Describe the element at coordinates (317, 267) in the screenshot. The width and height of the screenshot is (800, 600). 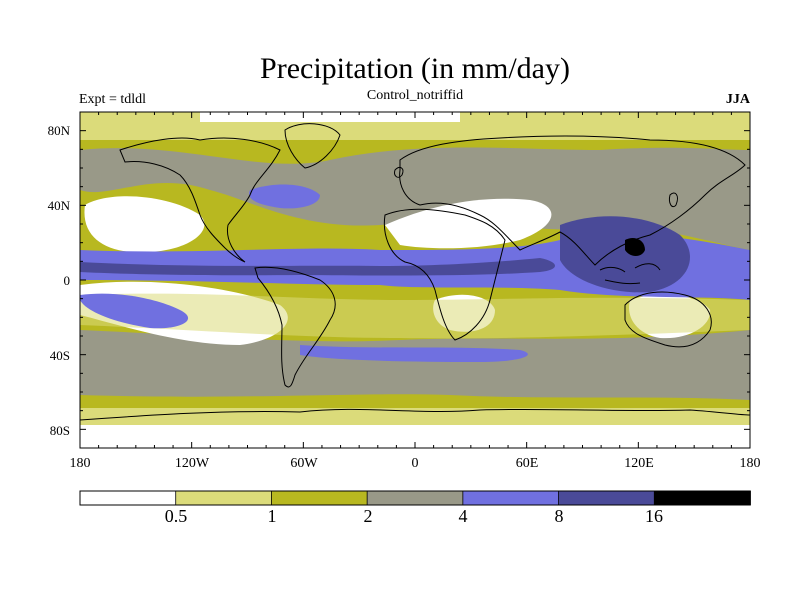
I see `field-itcz-core` at that location.